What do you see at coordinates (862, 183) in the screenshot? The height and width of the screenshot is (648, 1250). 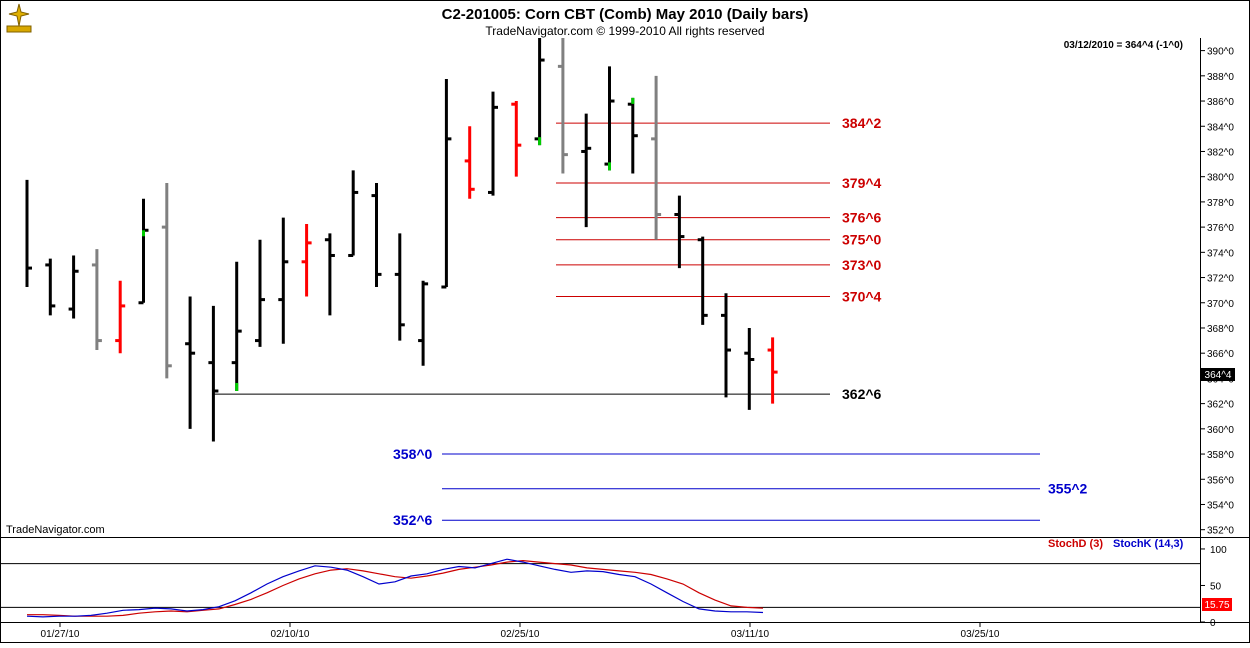 I see `level-label: 379^4` at bounding box center [862, 183].